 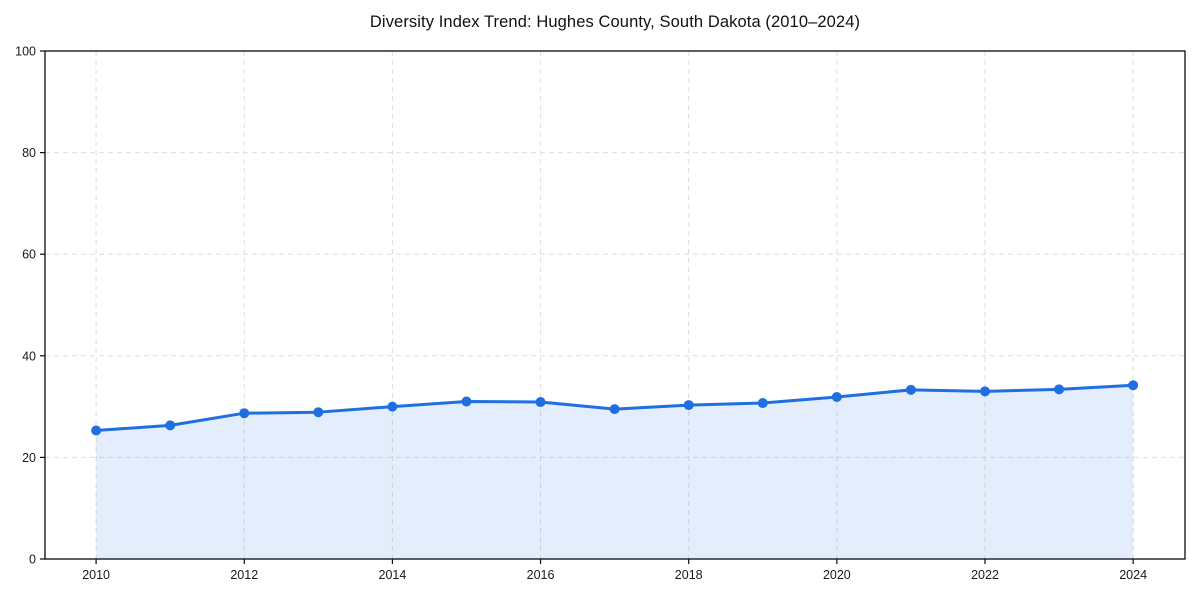 What do you see at coordinates (688, 405) in the screenshot?
I see `data-point-2018` at bounding box center [688, 405].